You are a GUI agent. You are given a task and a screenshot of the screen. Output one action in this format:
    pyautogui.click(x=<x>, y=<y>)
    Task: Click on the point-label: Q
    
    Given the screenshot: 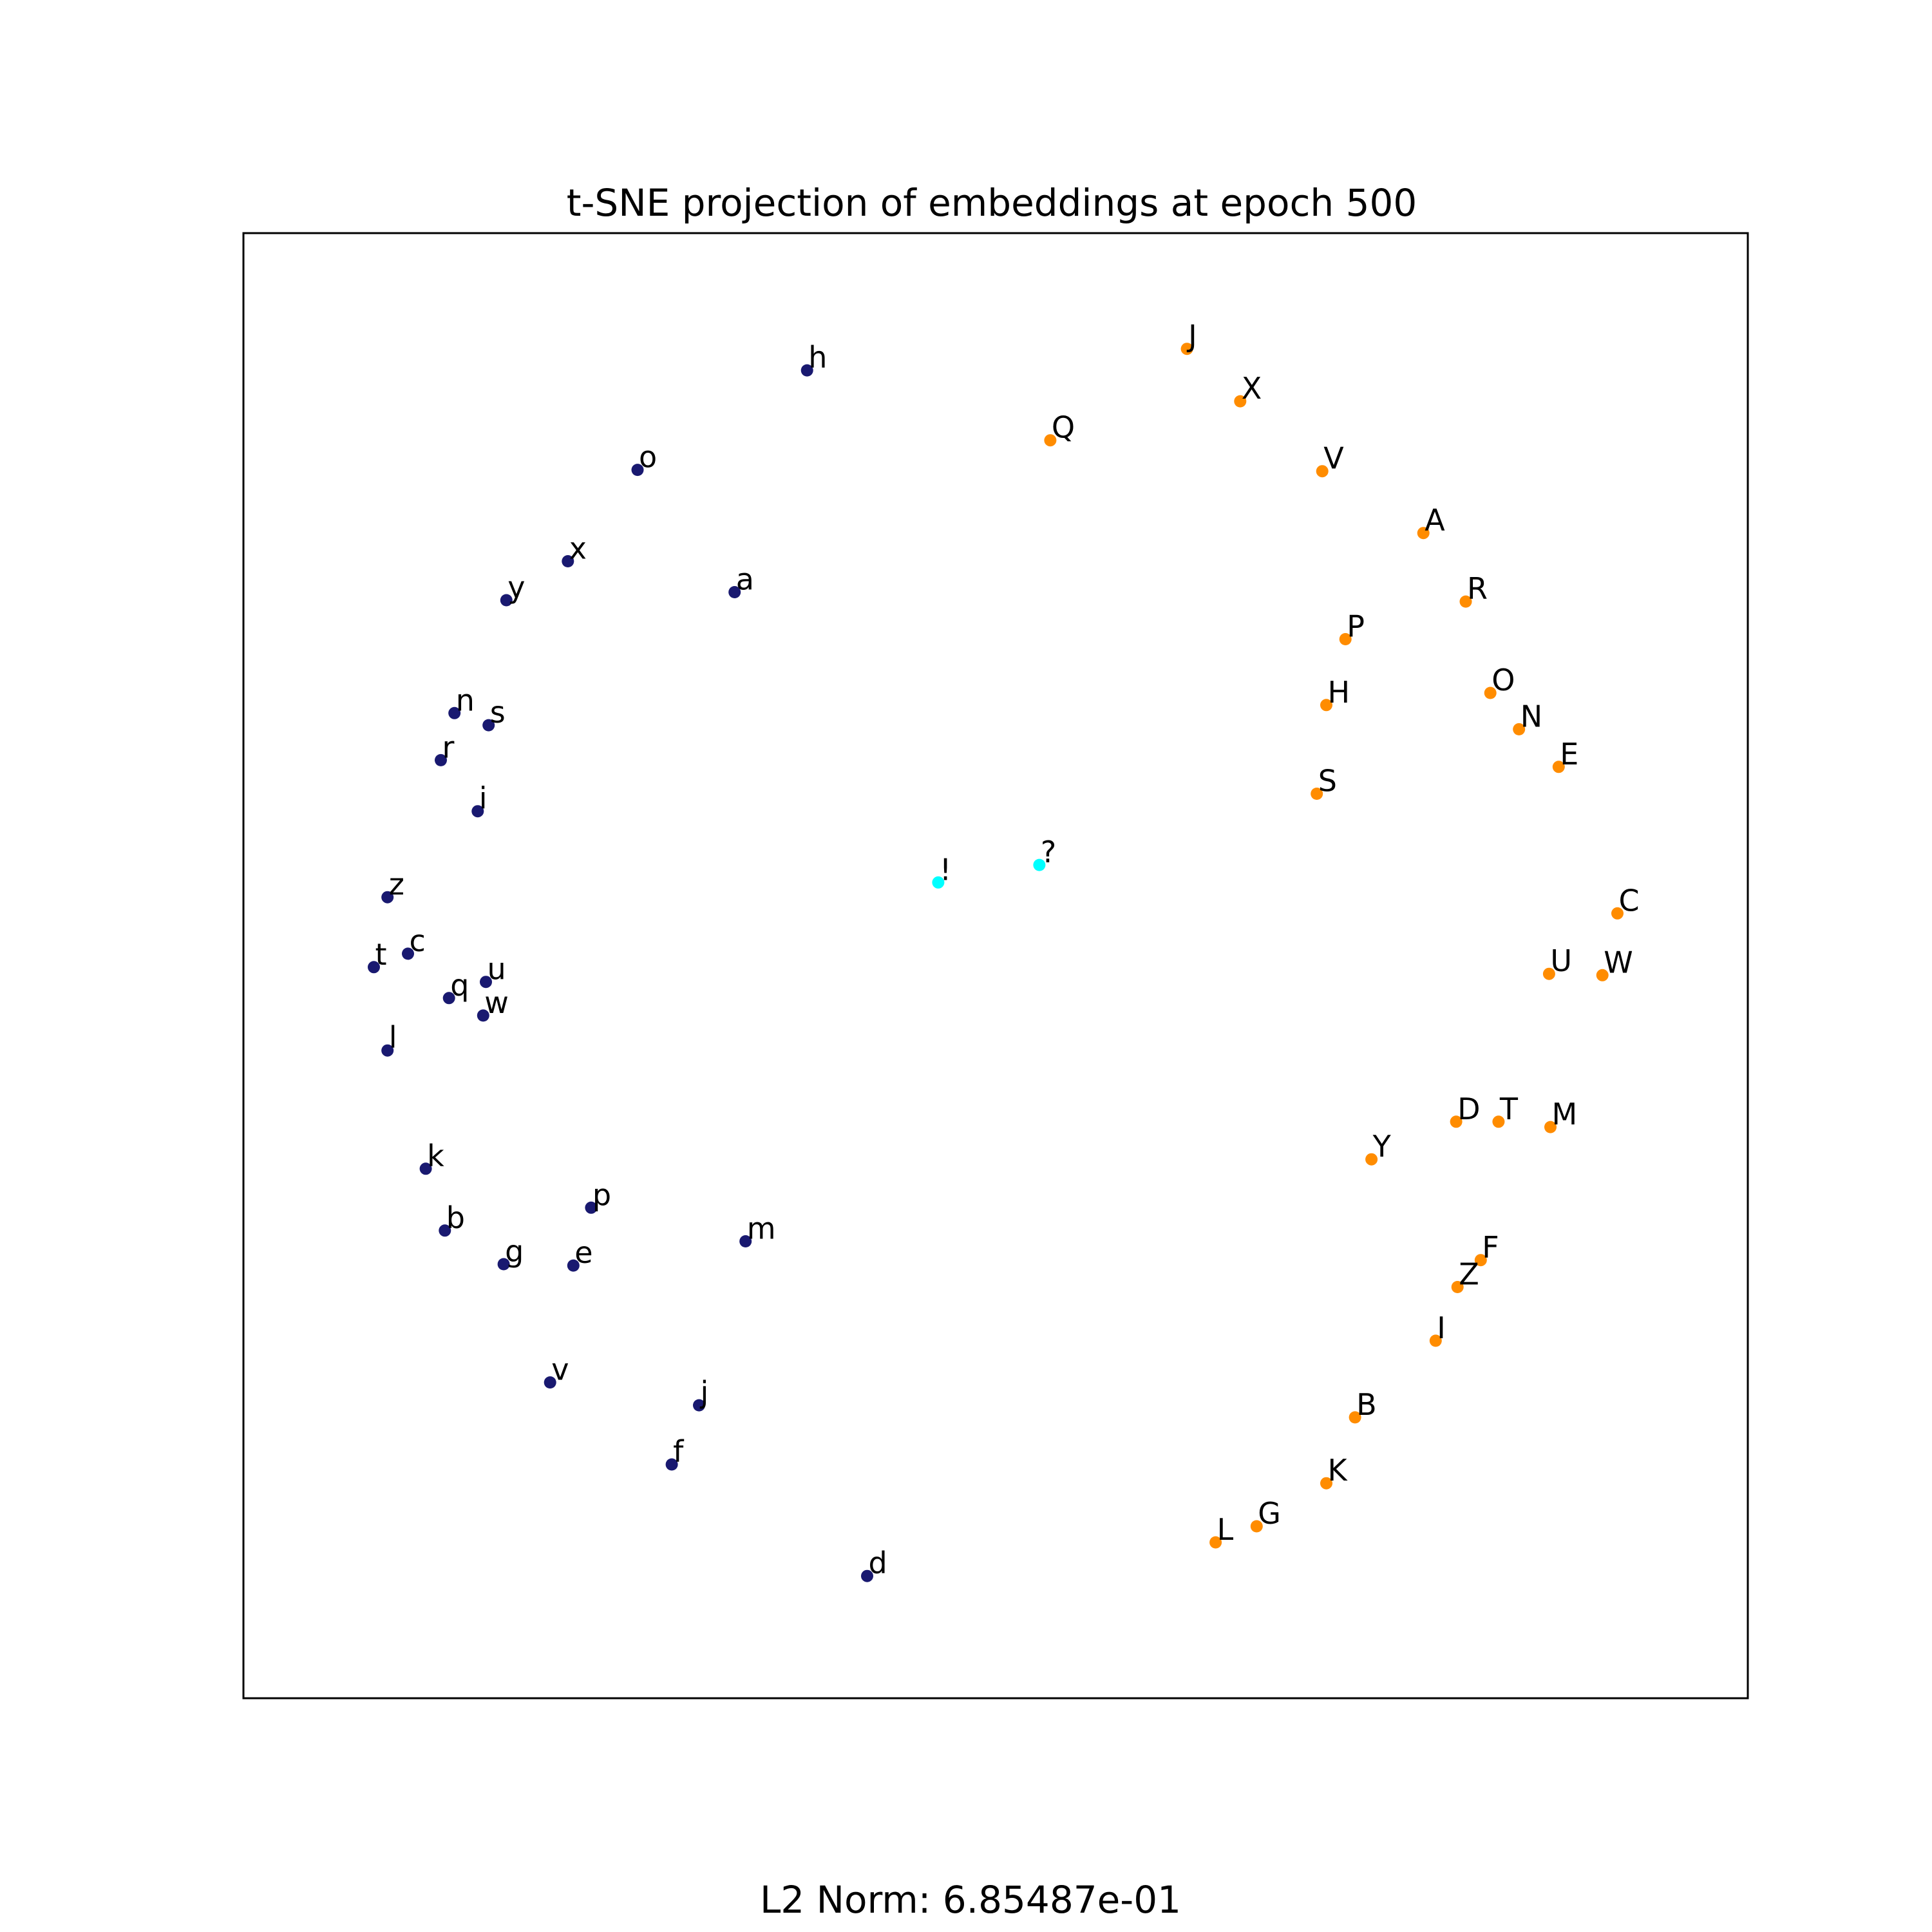 What is the action you would take?
    pyautogui.click(x=1063, y=428)
    